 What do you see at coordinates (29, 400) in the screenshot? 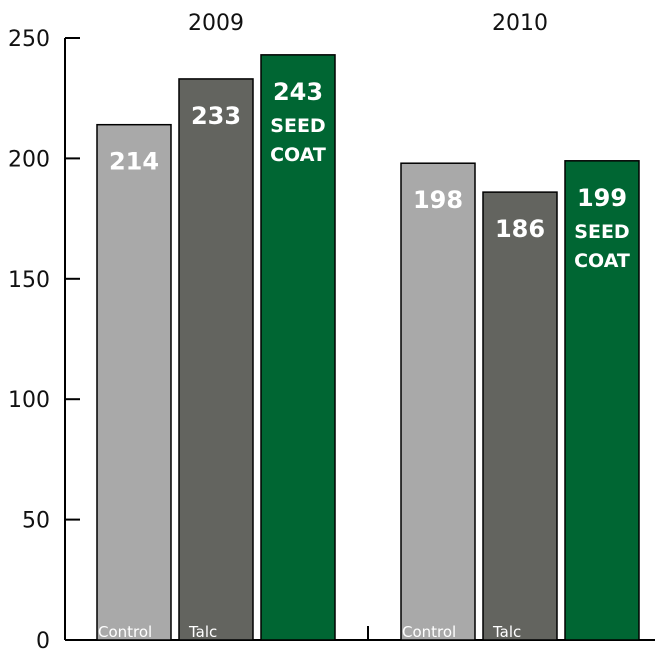
I see `y-tick-label: 100` at bounding box center [29, 400].